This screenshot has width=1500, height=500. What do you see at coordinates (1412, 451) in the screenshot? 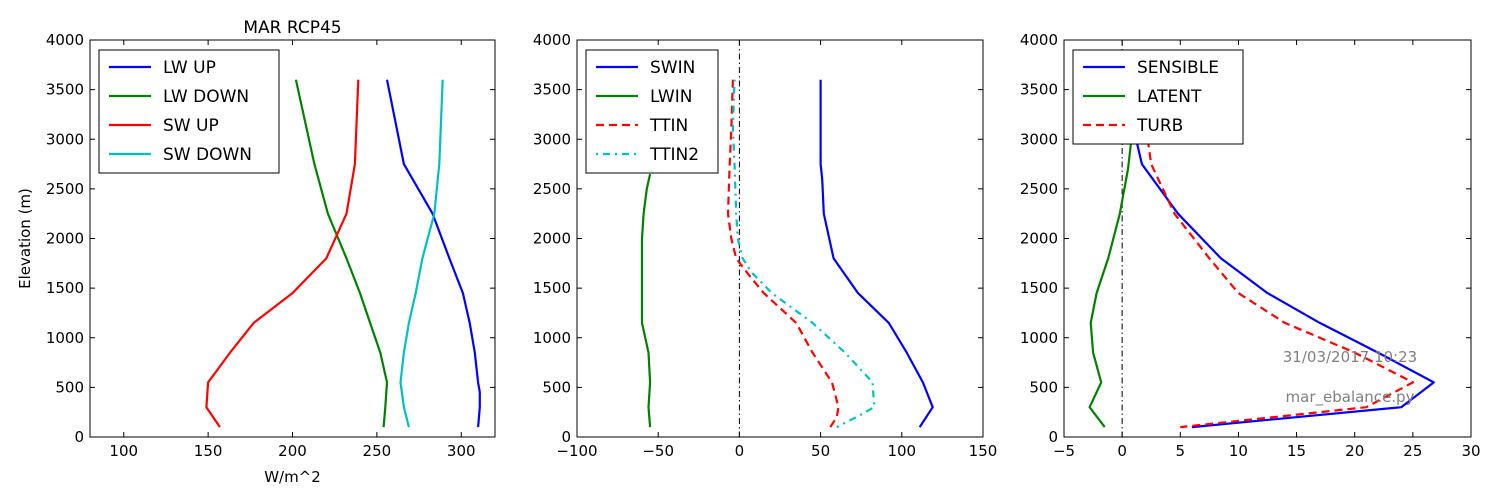
I see `chart3-xtick-label: 25` at bounding box center [1412, 451].